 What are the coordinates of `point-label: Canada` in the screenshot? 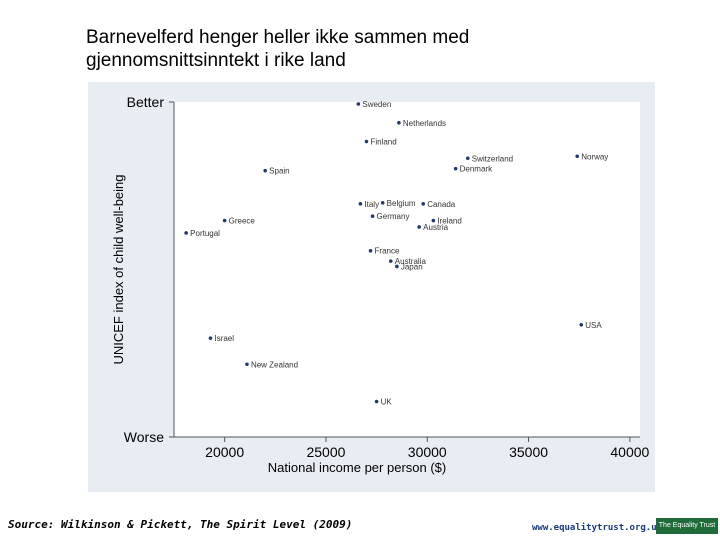 It's located at (441, 204).